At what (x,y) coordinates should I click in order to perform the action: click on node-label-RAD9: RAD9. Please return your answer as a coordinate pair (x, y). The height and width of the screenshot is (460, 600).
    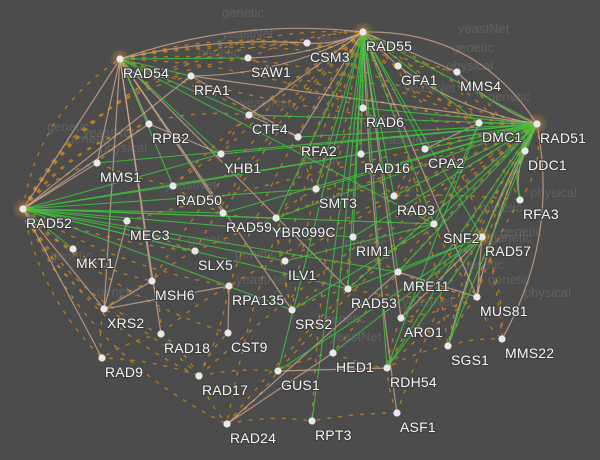
    Looking at the image, I should click on (124, 372).